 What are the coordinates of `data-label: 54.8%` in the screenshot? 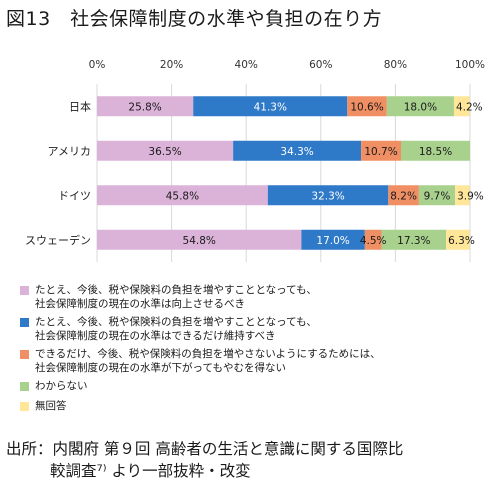 It's located at (199, 241).